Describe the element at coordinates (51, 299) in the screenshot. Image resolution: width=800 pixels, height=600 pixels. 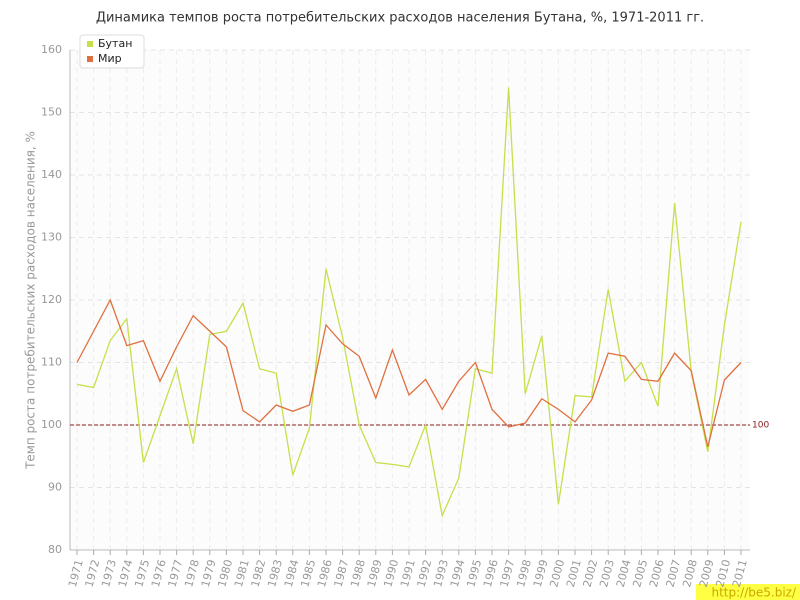
I see `y-tick-label: 120` at that location.